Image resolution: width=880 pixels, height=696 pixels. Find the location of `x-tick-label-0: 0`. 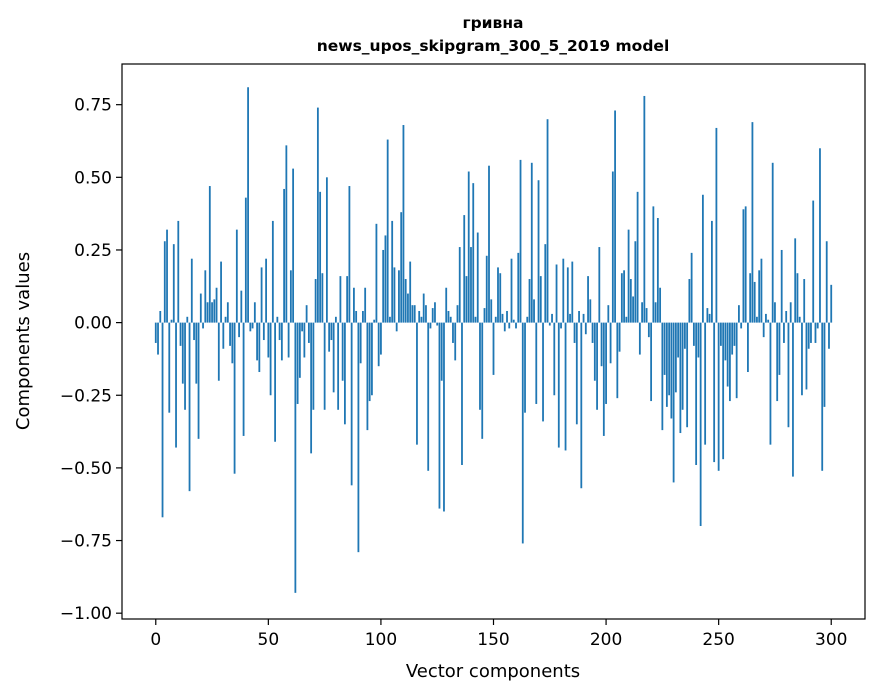

x-tick-label-0: 0 is located at coordinates (155, 640).